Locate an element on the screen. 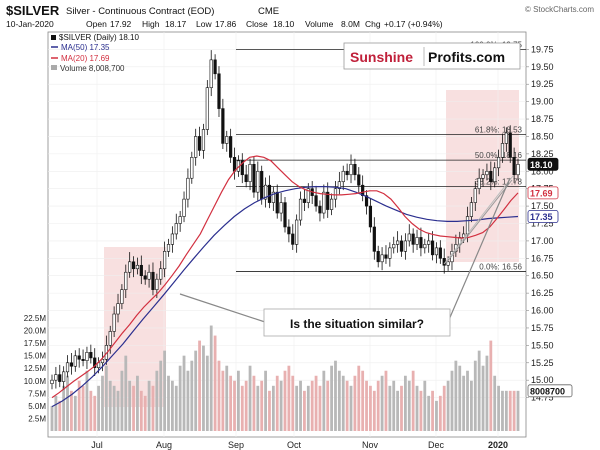 The image size is (600, 450). time-axis: Jul Aug Sep Oct Nov Dec 2020 is located at coordinates (299, 445).